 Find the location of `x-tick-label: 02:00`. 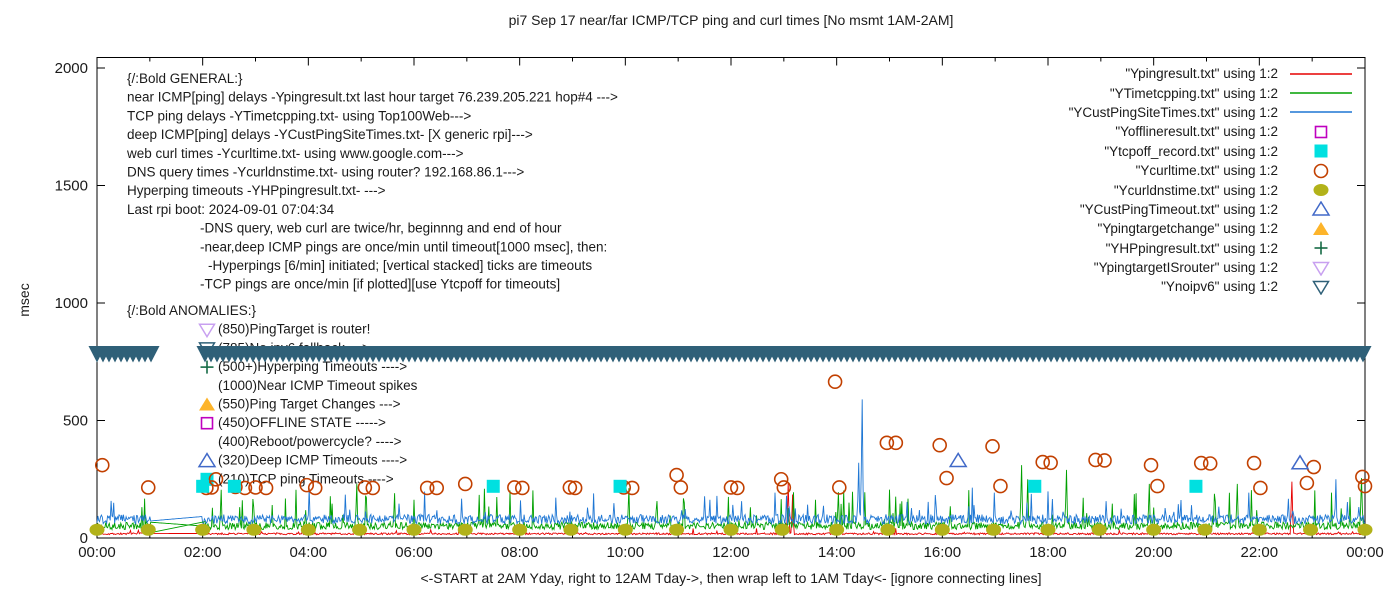

x-tick-label: 02:00 is located at coordinates (203, 552).